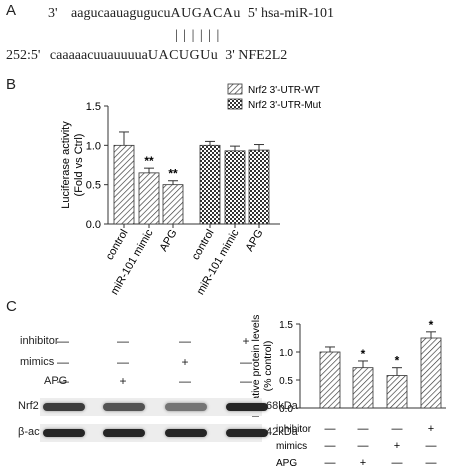 The image size is (450, 475). What do you see at coordinates (98, 55) in the screenshot?
I see `target-lower: caaaaacuuauuuua` at bounding box center [98, 55].